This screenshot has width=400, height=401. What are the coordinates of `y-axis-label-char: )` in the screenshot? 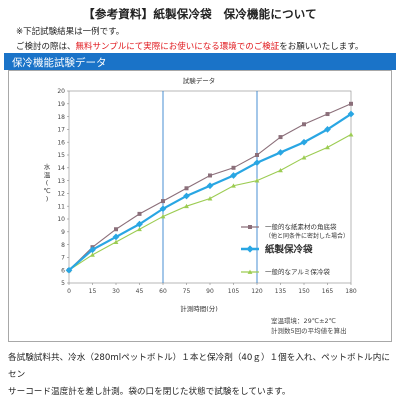 It's located at (47, 199).